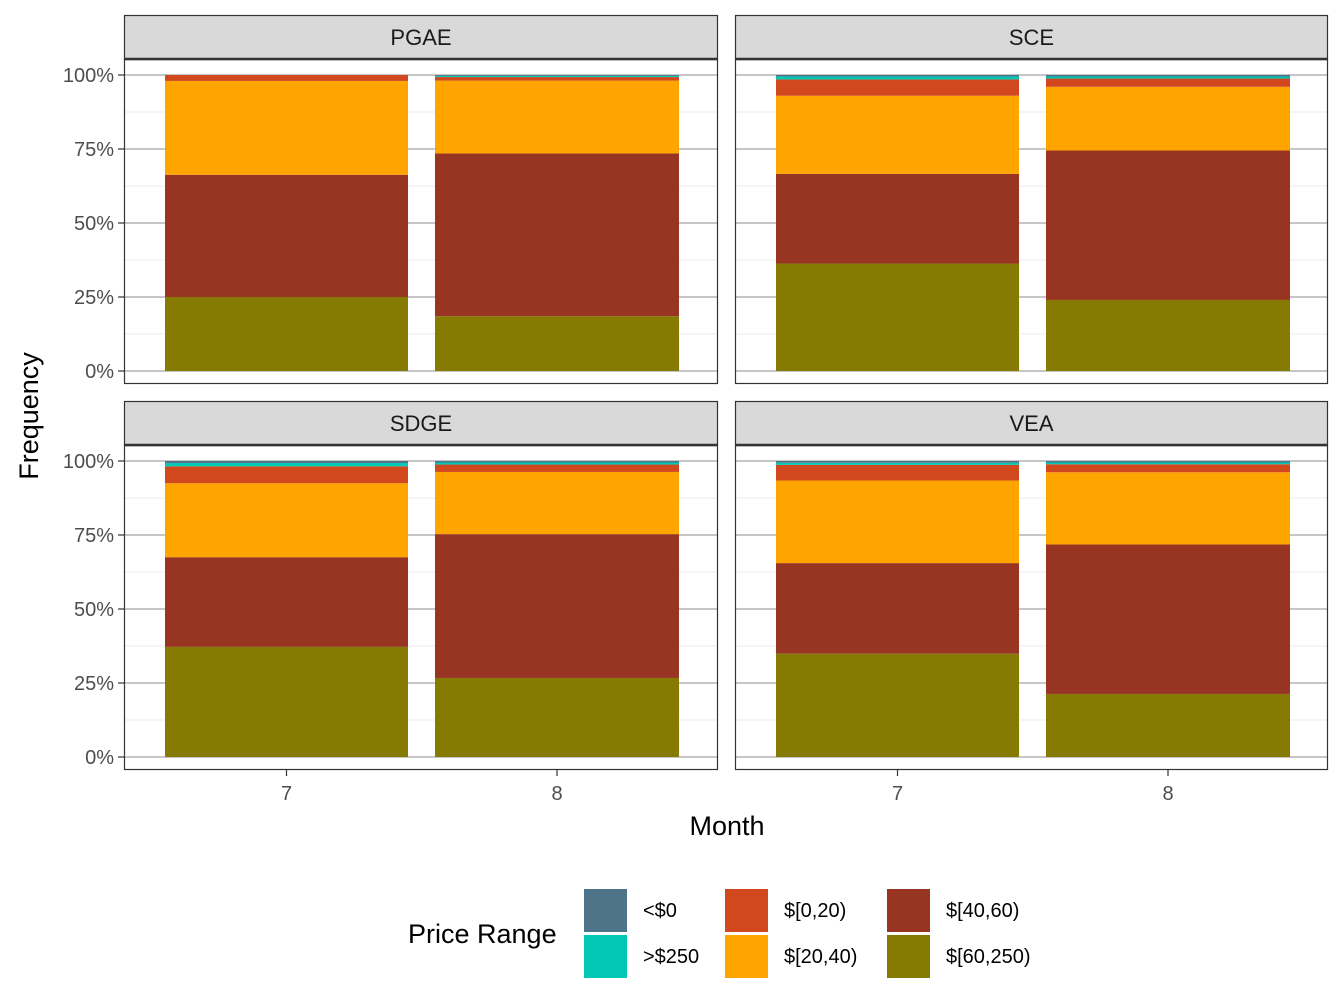 The width and height of the screenshot is (1344, 1008). I want to click on facet-strip-label: SDGE, so click(421, 423).